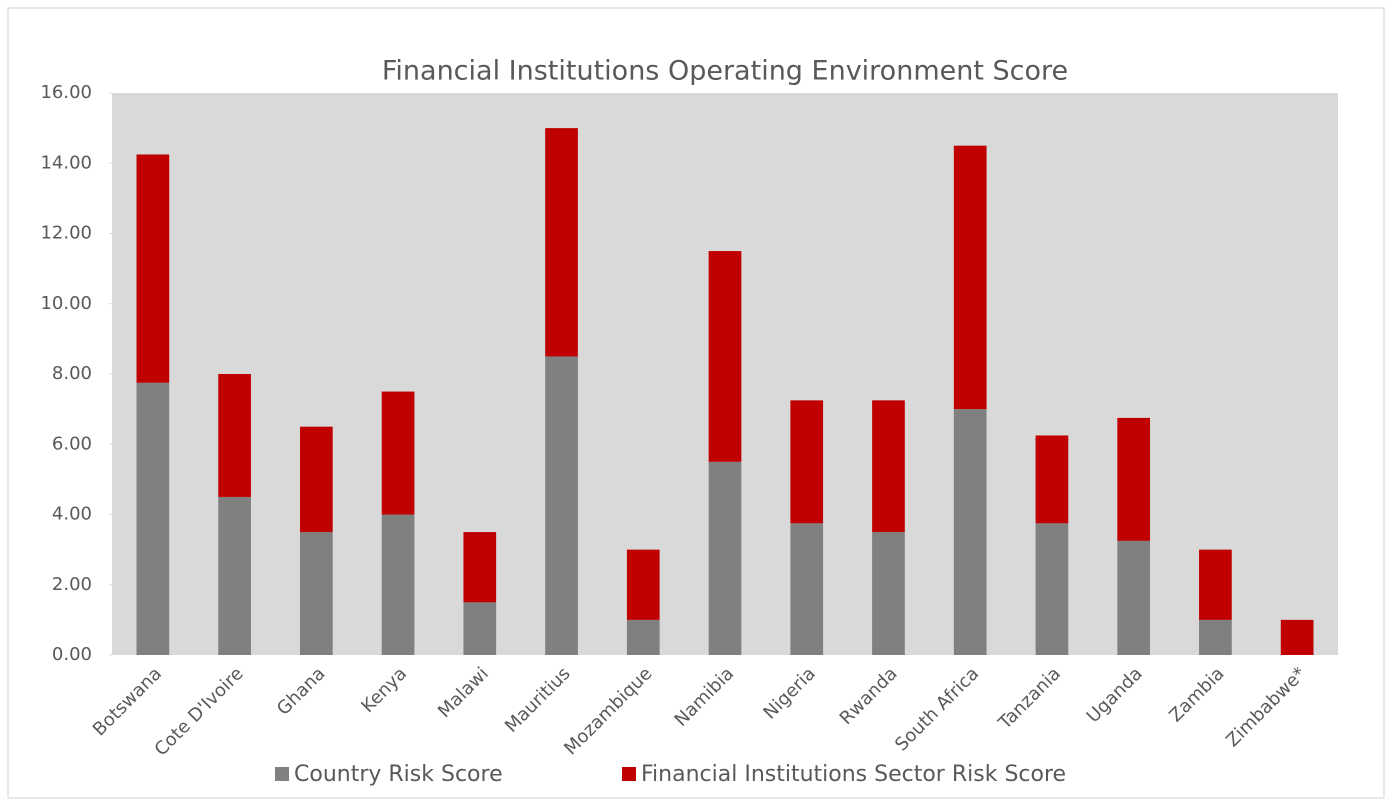  Describe the element at coordinates (72, 373) in the screenshot. I see `y-tick-label: 8.00` at that location.